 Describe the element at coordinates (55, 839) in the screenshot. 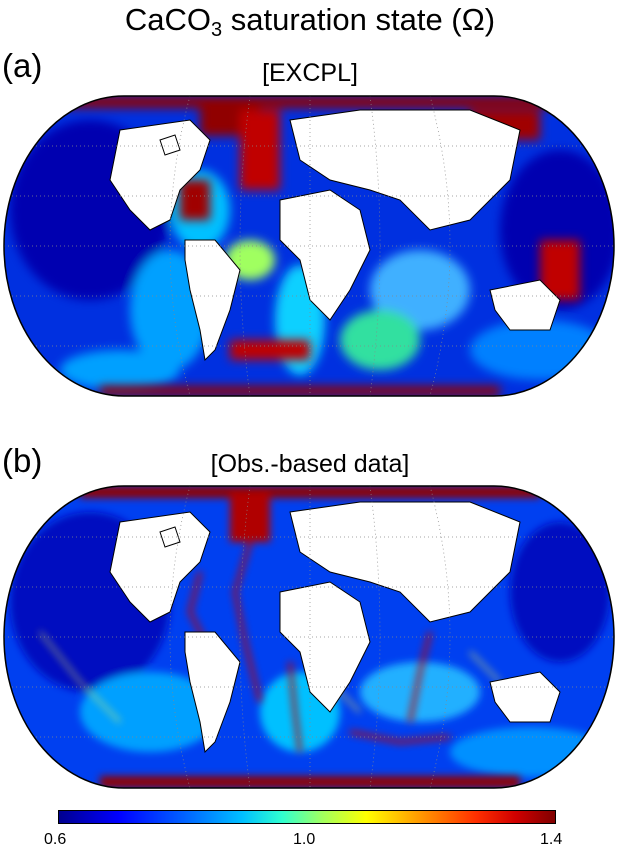

I see `colorbar-tick-min: 0.6` at that location.